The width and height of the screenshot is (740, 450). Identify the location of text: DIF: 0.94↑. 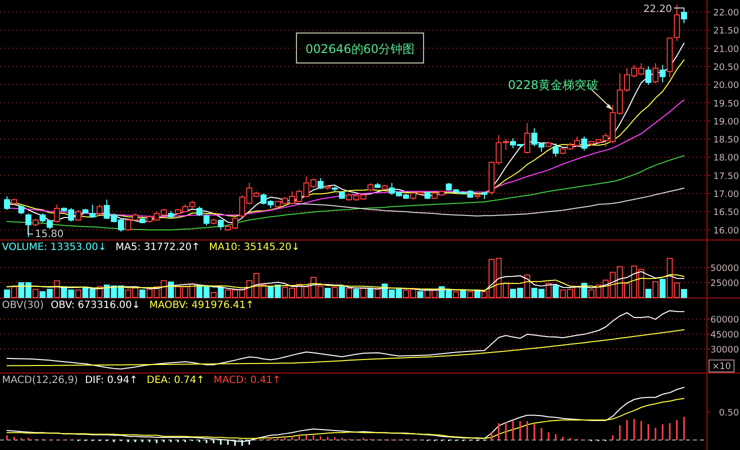
(111, 380).